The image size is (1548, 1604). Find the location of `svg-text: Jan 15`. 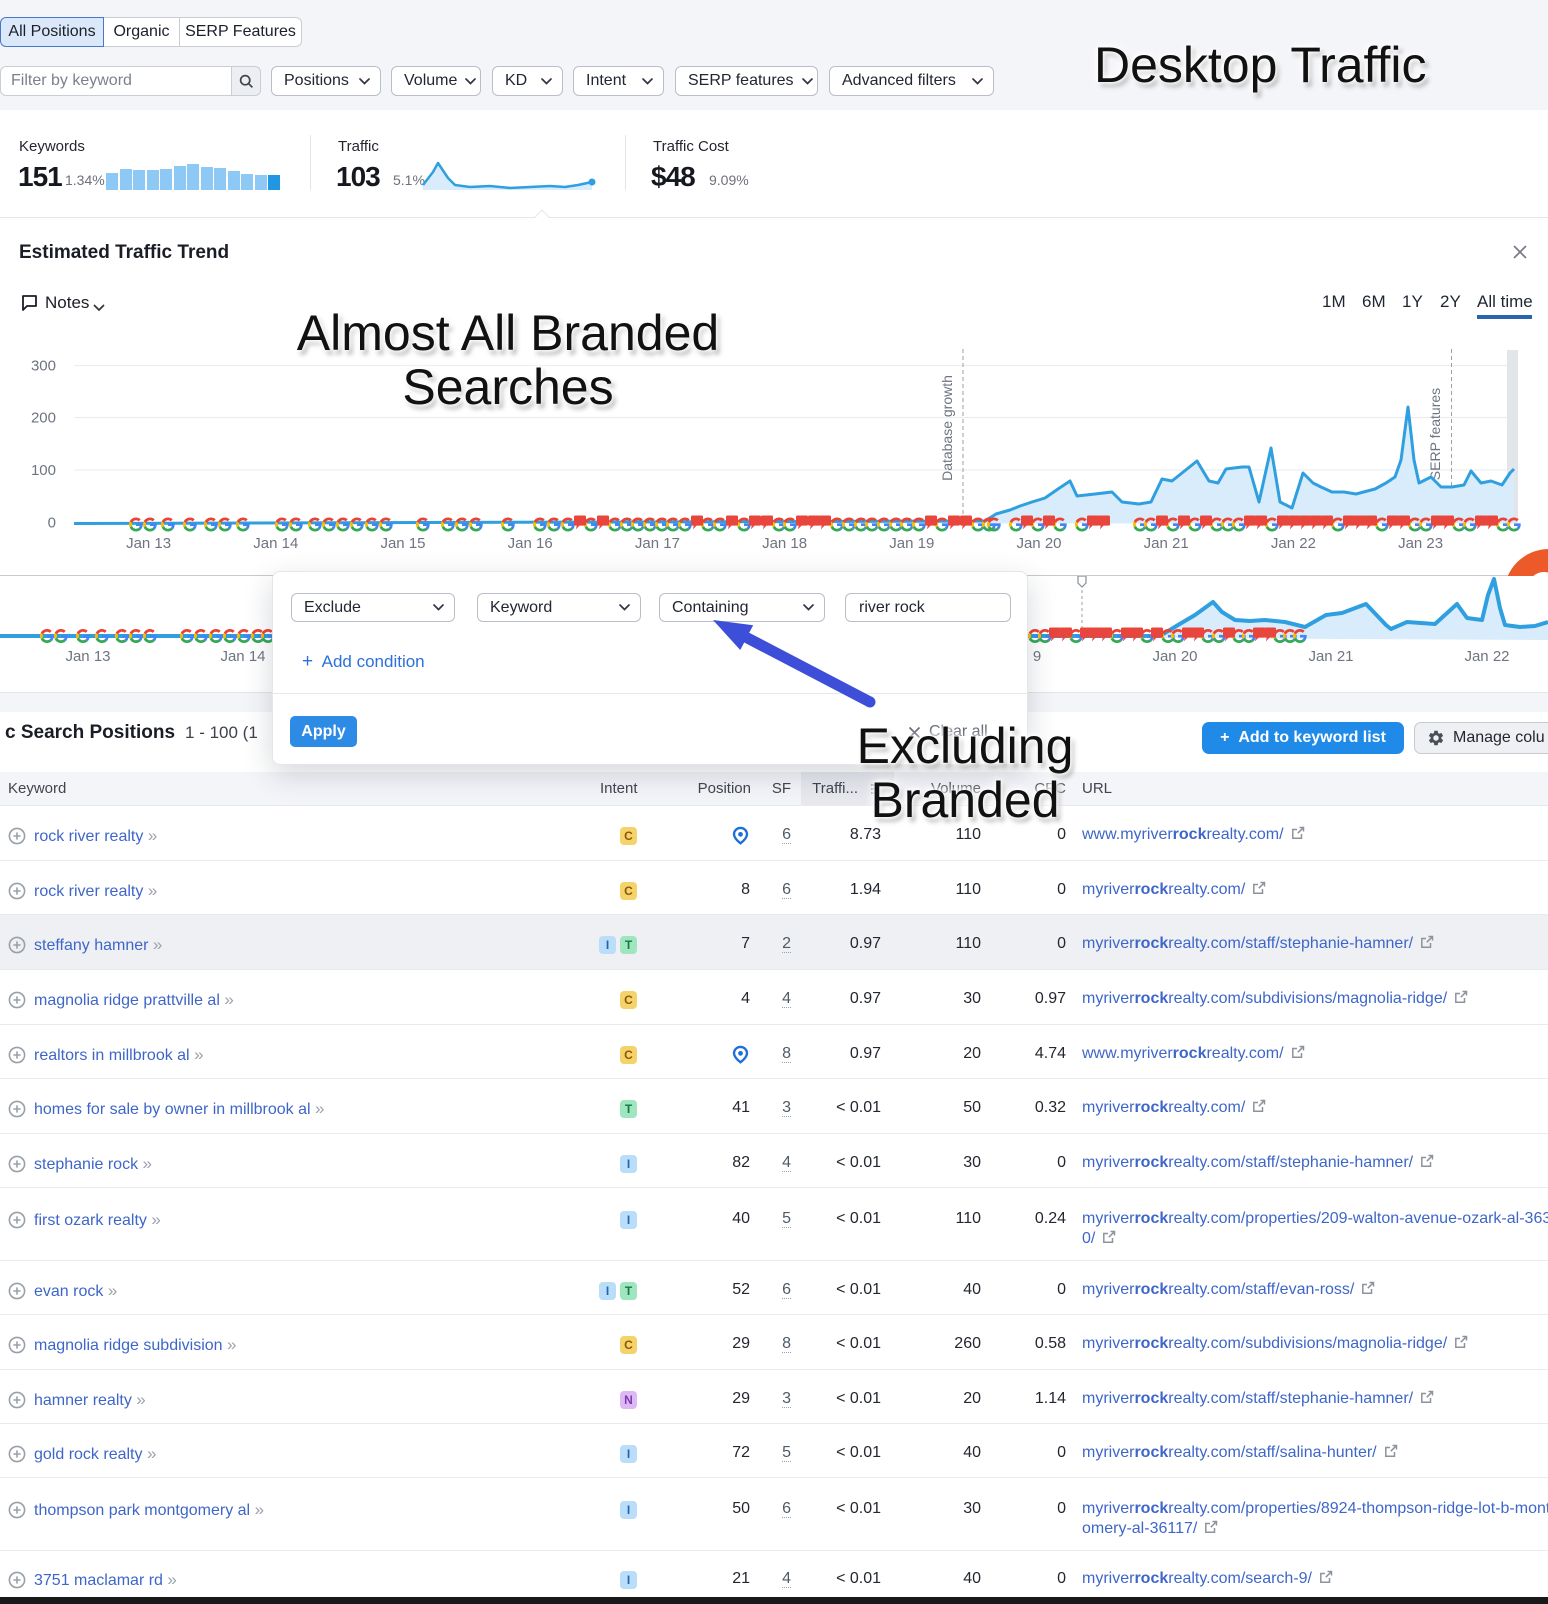

svg-text: Jan 15 is located at coordinates (402, 543).